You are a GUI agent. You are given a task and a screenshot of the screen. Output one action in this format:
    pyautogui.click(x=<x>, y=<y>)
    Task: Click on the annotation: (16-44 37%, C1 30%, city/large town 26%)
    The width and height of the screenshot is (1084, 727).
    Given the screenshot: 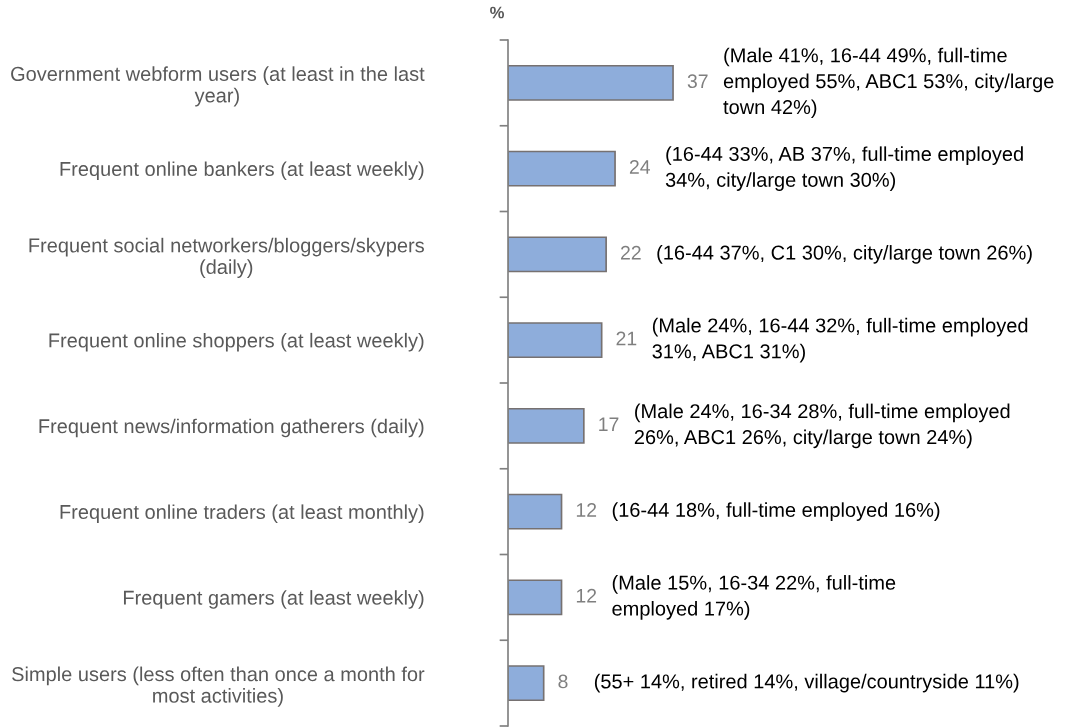 What is the action you would take?
    pyautogui.click(x=844, y=254)
    